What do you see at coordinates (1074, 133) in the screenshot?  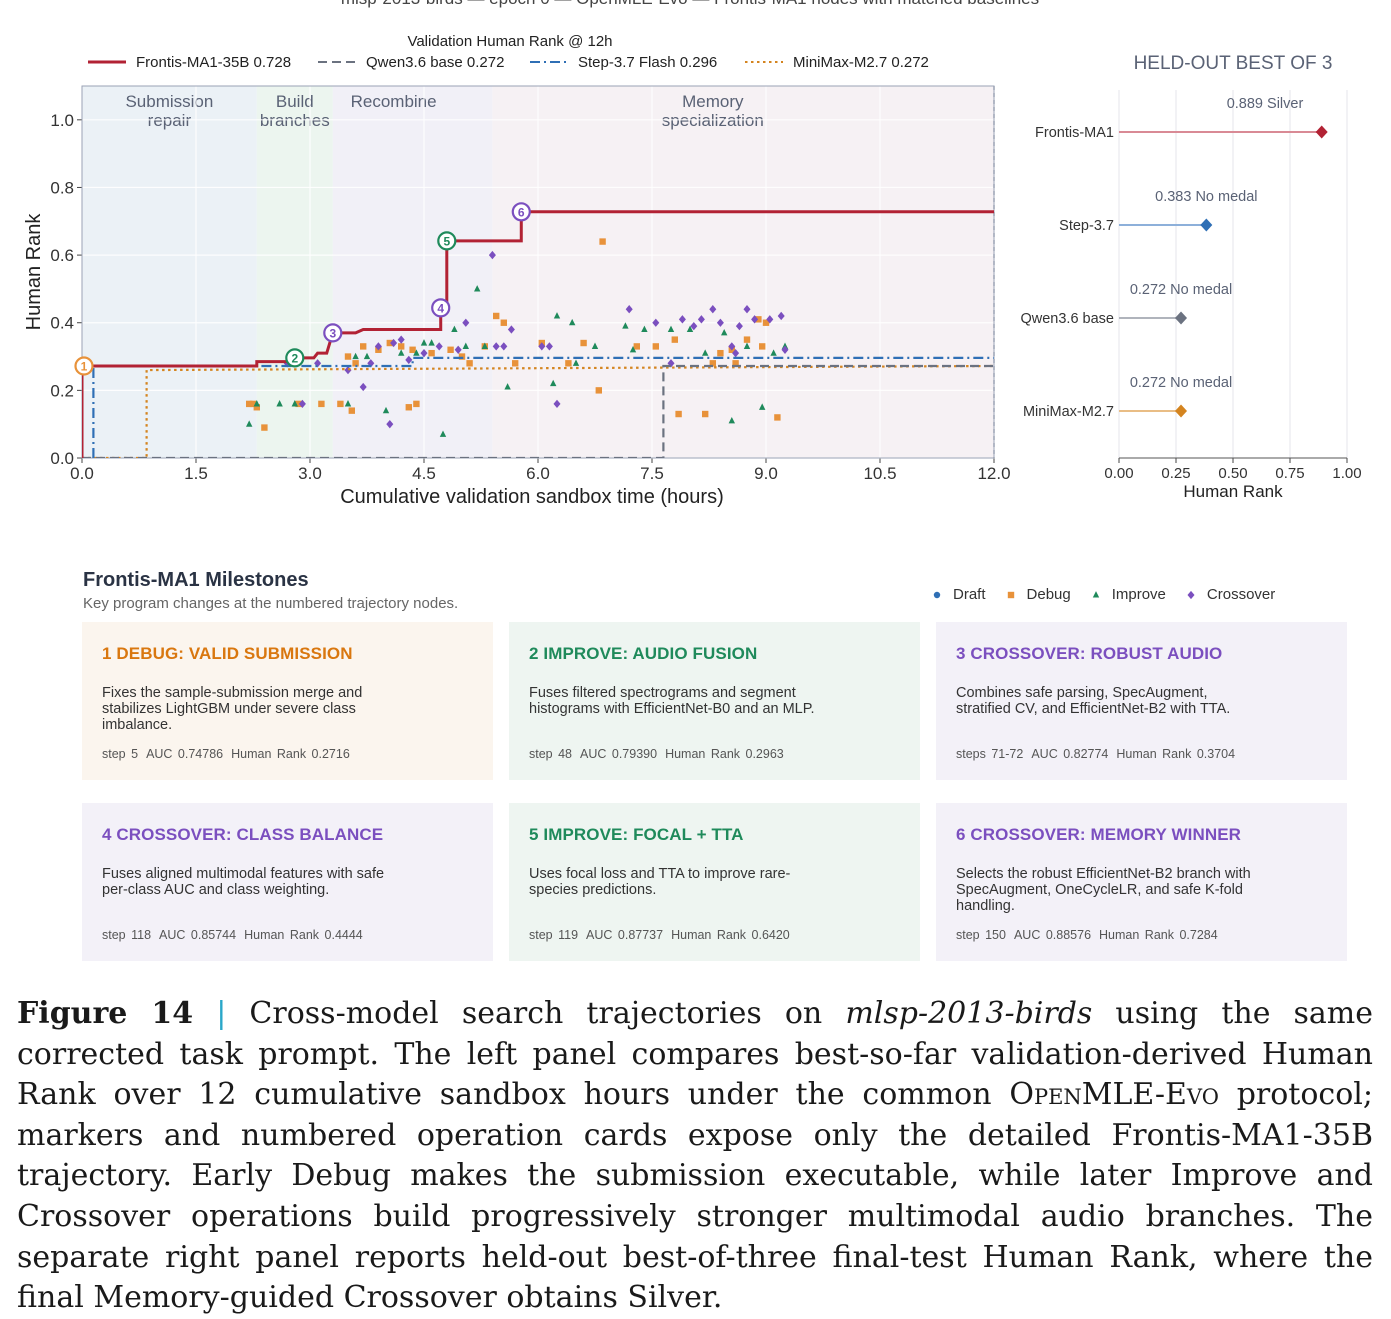 I see `row-label: Frontis-MA1` at bounding box center [1074, 133].